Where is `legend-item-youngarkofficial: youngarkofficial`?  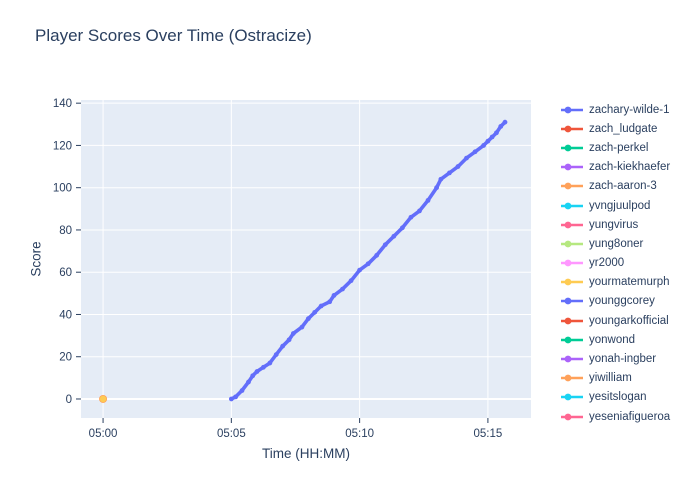 legend-item-youngarkofficial: youngarkofficial is located at coordinates (629, 320).